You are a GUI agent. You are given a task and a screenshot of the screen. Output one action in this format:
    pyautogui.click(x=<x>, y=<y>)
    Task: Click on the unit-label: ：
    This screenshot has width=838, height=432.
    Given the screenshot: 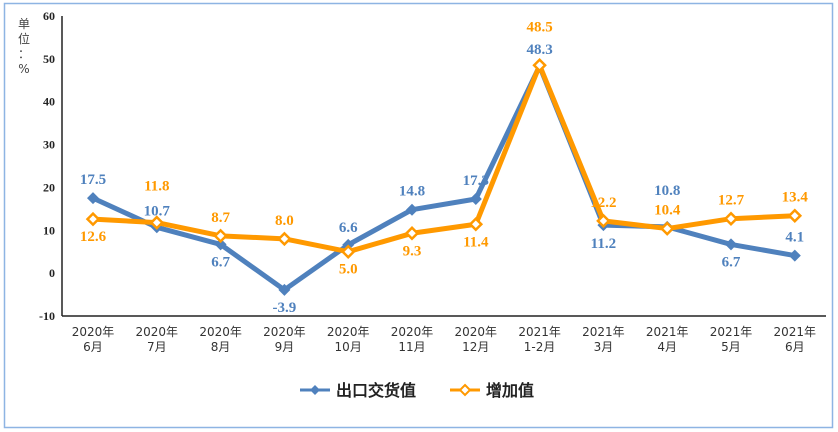 What is the action you would take?
    pyautogui.click(x=24, y=54)
    